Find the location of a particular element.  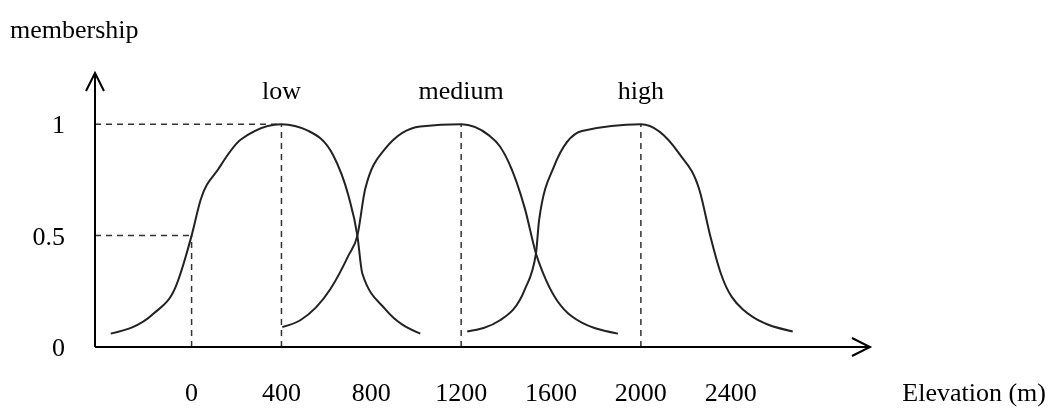

y-tick-label: 0 is located at coordinates (58, 348).